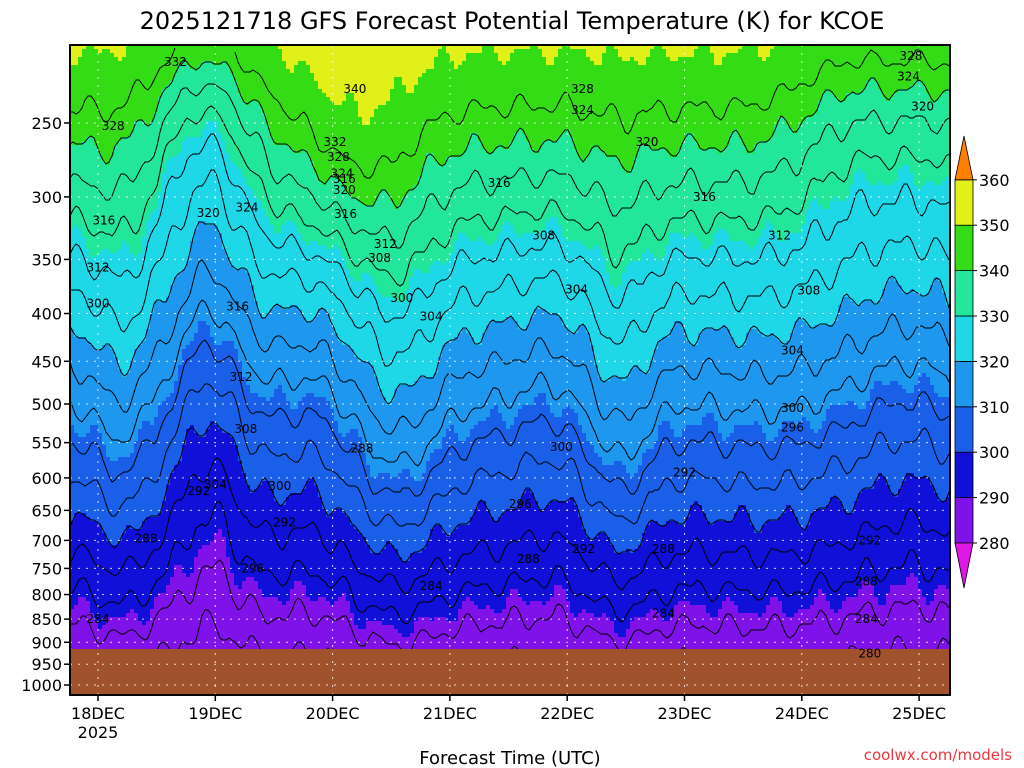 The width and height of the screenshot is (1024, 768). Describe the element at coordinates (994, 361) in the screenshot. I see `colorbar-tick-label: 320` at that location.